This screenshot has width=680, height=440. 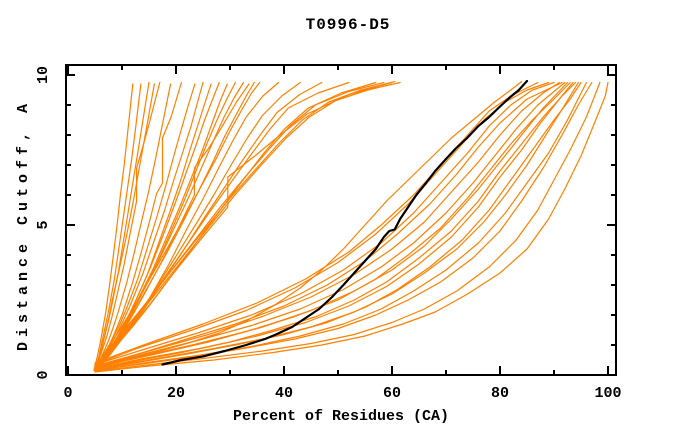 What do you see at coordinates (23, 225) in the screenshot?
I see `y-axis-label: Distance Cutoff, A` at bounding box center [23, 225].